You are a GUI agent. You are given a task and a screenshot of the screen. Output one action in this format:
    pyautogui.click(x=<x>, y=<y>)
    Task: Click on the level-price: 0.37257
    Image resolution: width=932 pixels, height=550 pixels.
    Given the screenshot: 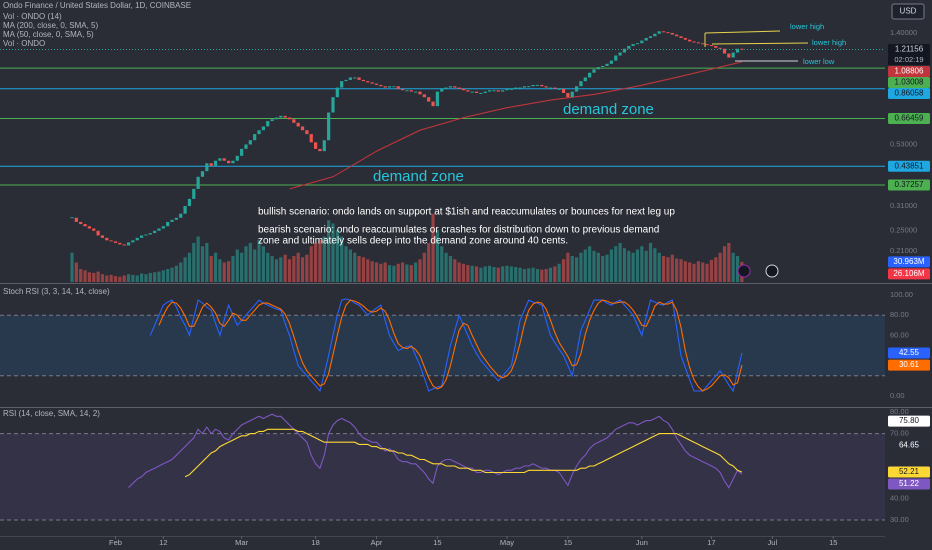 What is the action you would take?
    pyautogui.click(x=909, y=184)
    